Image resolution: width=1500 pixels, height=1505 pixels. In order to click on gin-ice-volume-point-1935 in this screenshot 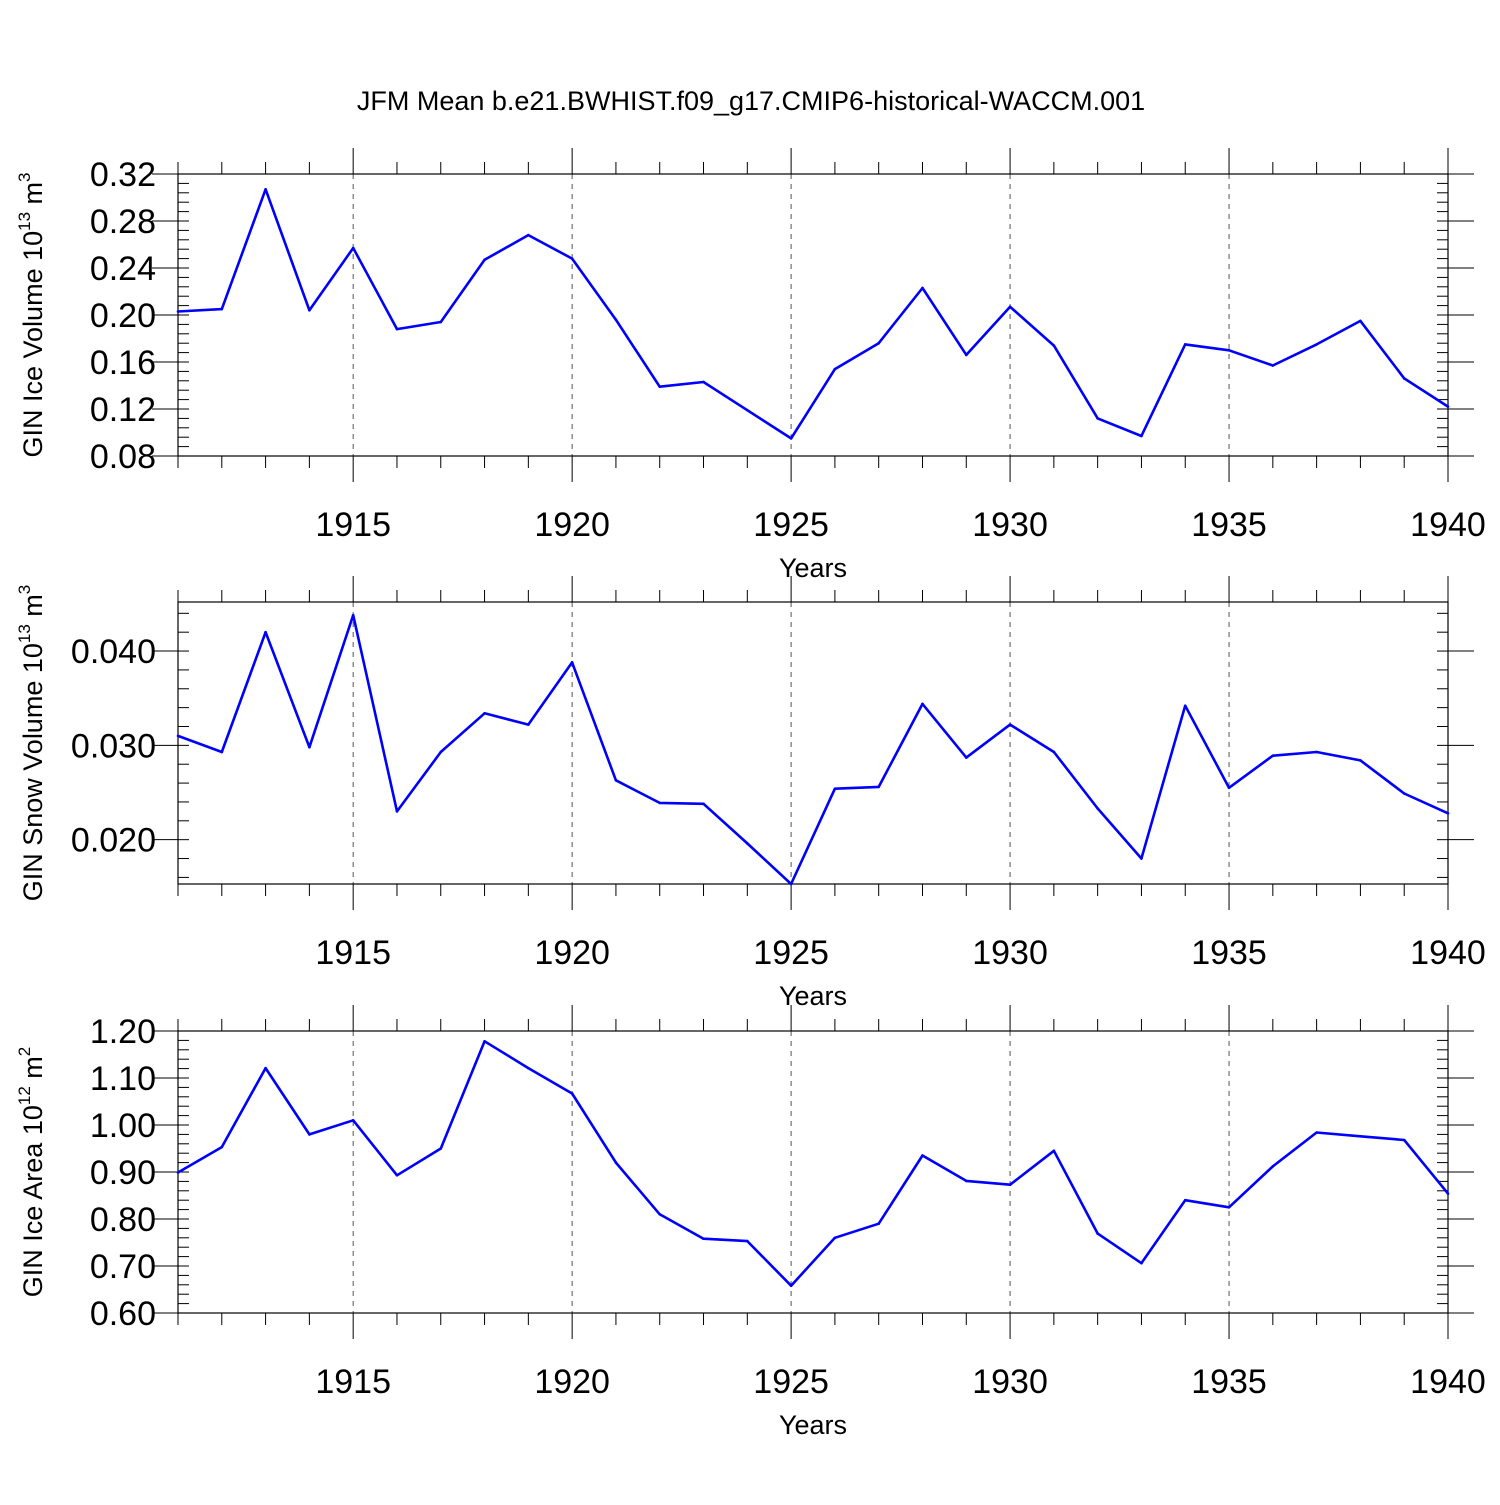, I will do `click(1229, 350)`.